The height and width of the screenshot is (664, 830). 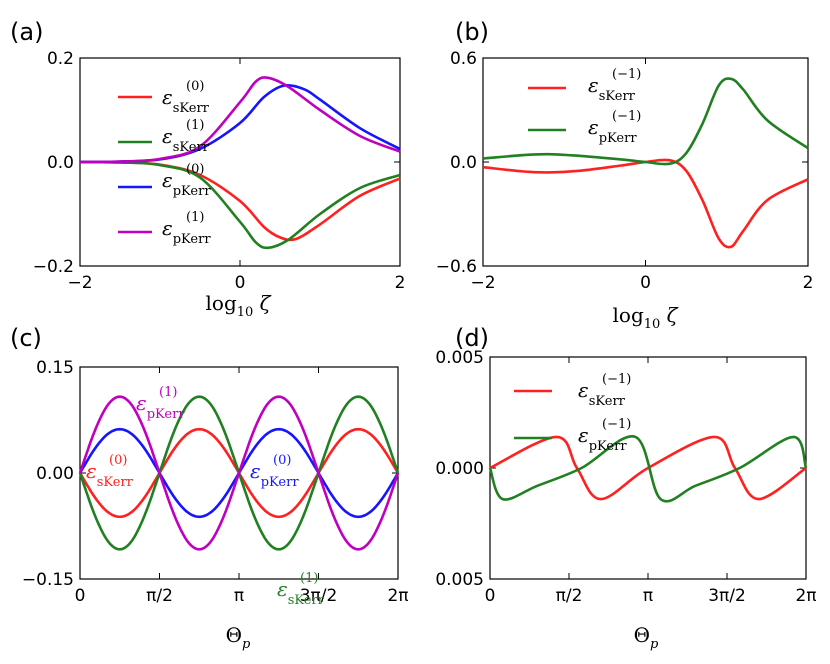 What do you see at coordinates (584, 106) in the screenshot?
I see `legend-b: εsKerr(−1) εpKerr(−1)` at bounding box center [584, 106].